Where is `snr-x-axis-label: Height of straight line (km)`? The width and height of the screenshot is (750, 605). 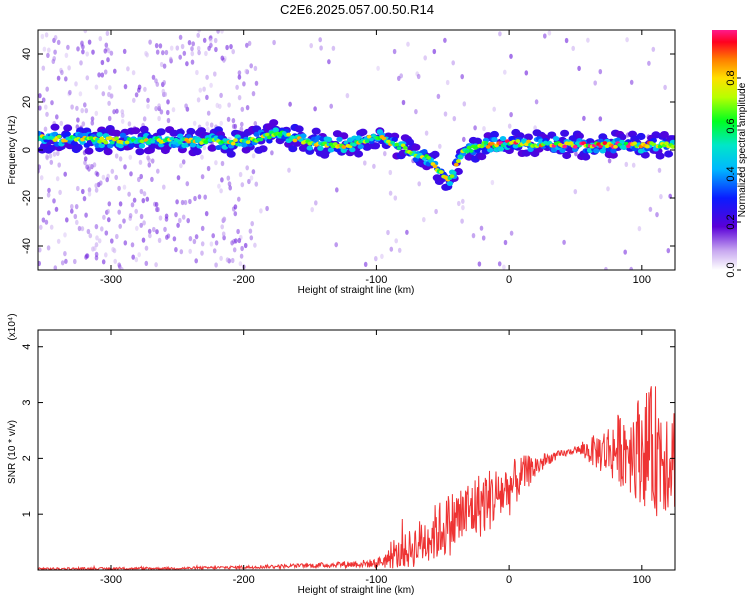 snr-x-axis-label: Height of straight line (km) is located at coordinates (356, 590).